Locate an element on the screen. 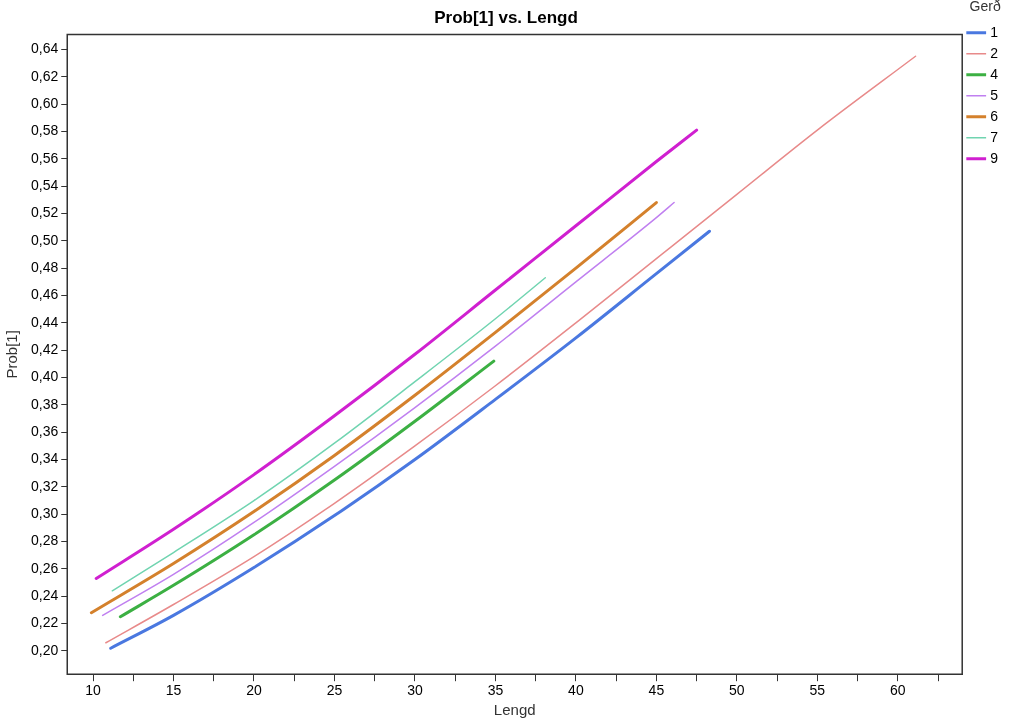 The image size is (1012, 720). y-tick-label: 0,50 is located at coordinates (45, 239).